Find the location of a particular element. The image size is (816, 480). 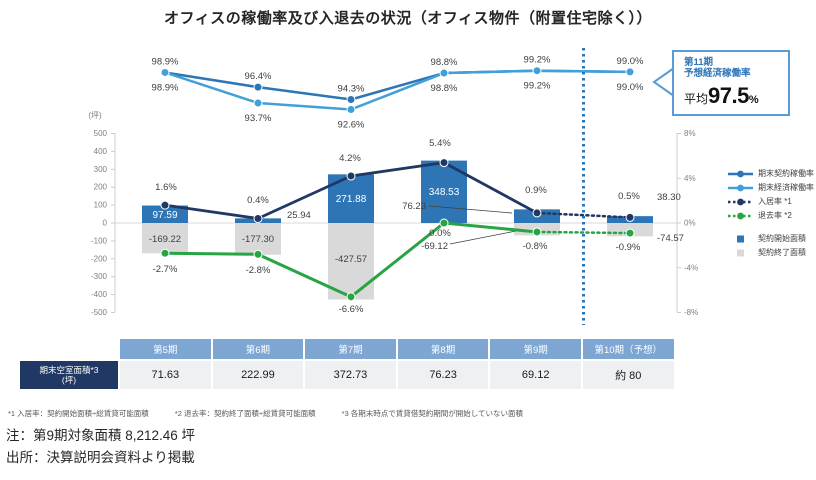

right-axis-tick-label: 8% is located at coordinates (690, 133).